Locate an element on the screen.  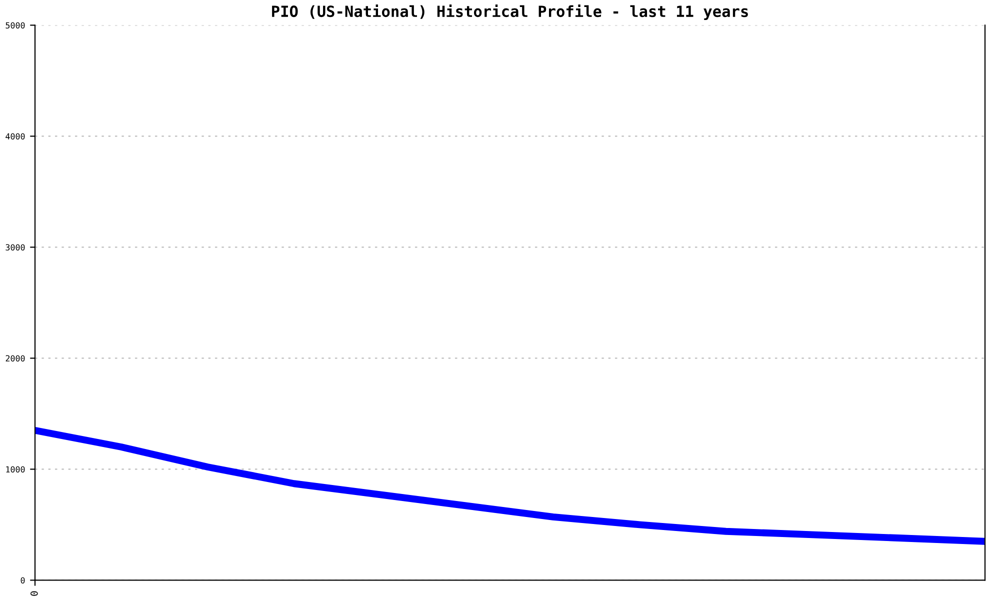
y-tick-label: 0 is located at coordinates (22, 580).